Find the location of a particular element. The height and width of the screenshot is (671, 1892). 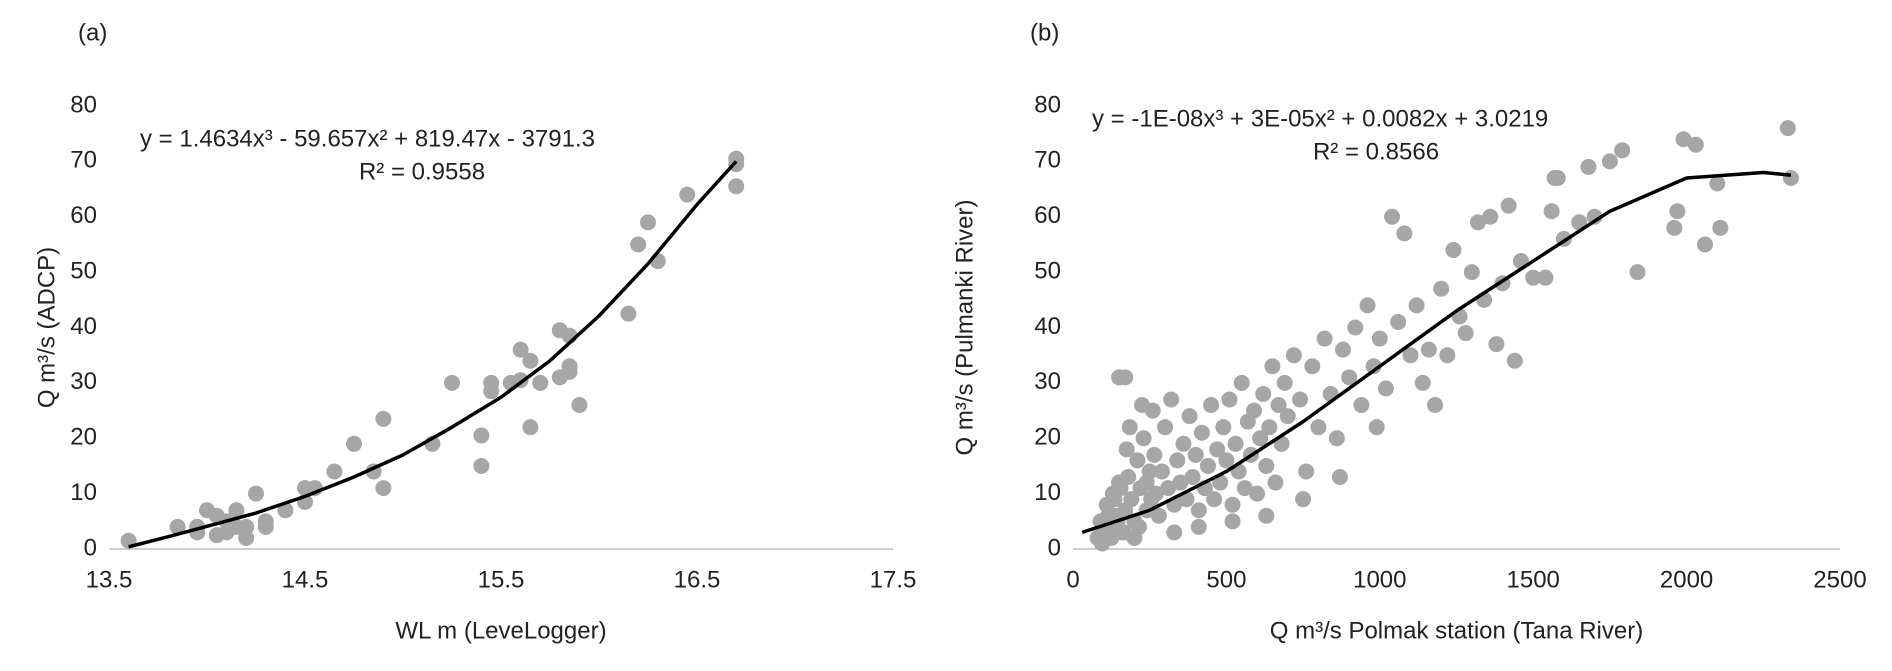

y-tick-label: 80 is located at coordinates (1047, 104).